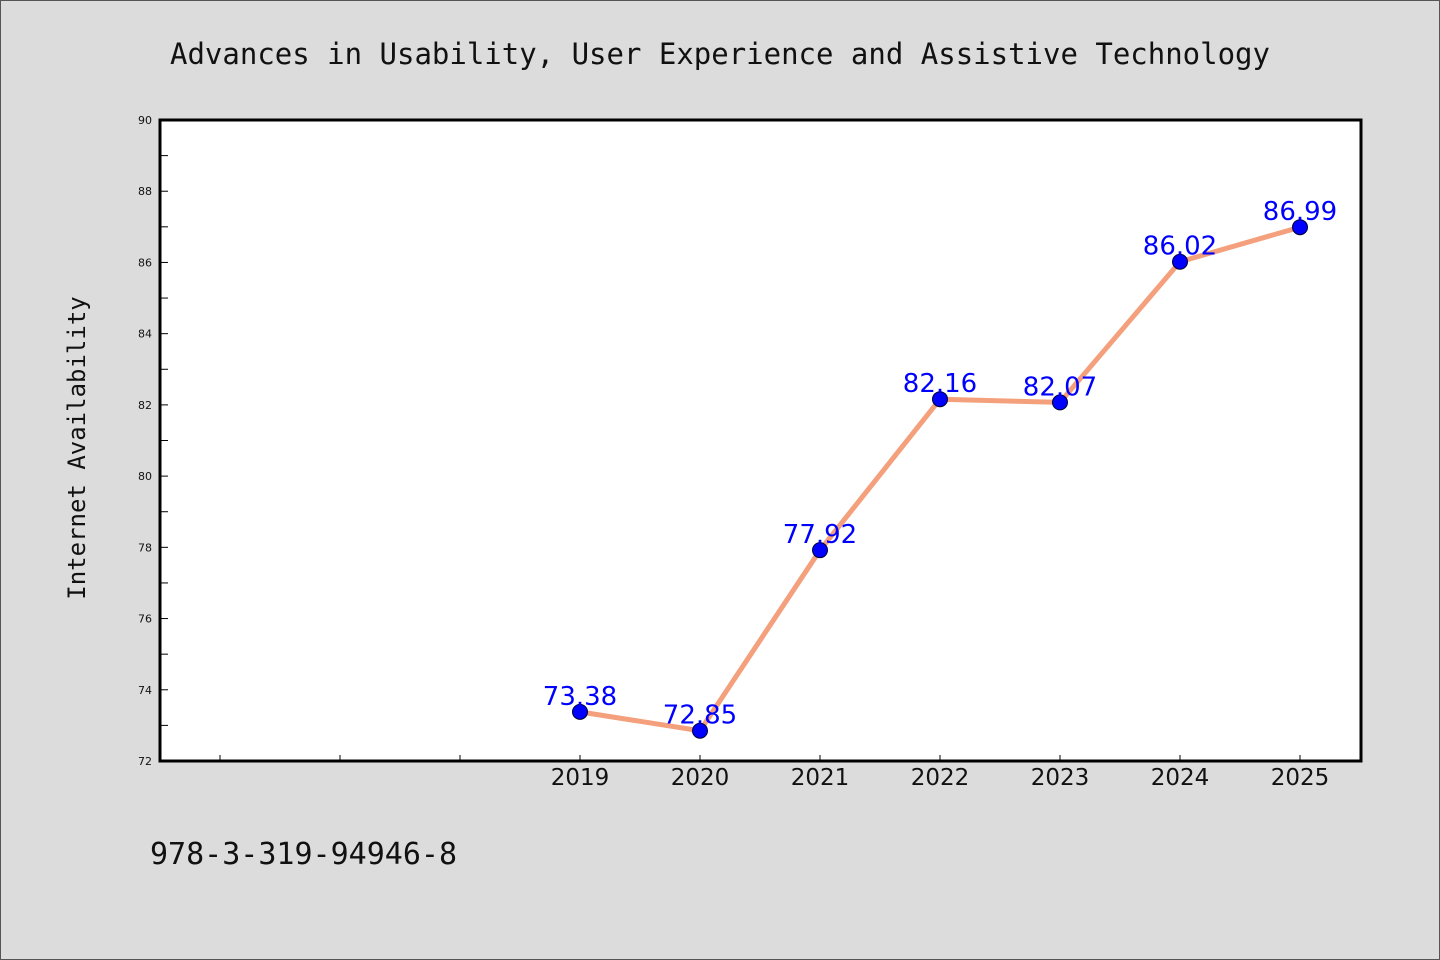  Describe the element at coordinates (145, 761) in the screenshot. I see `y-tick-label: 72` at that location.